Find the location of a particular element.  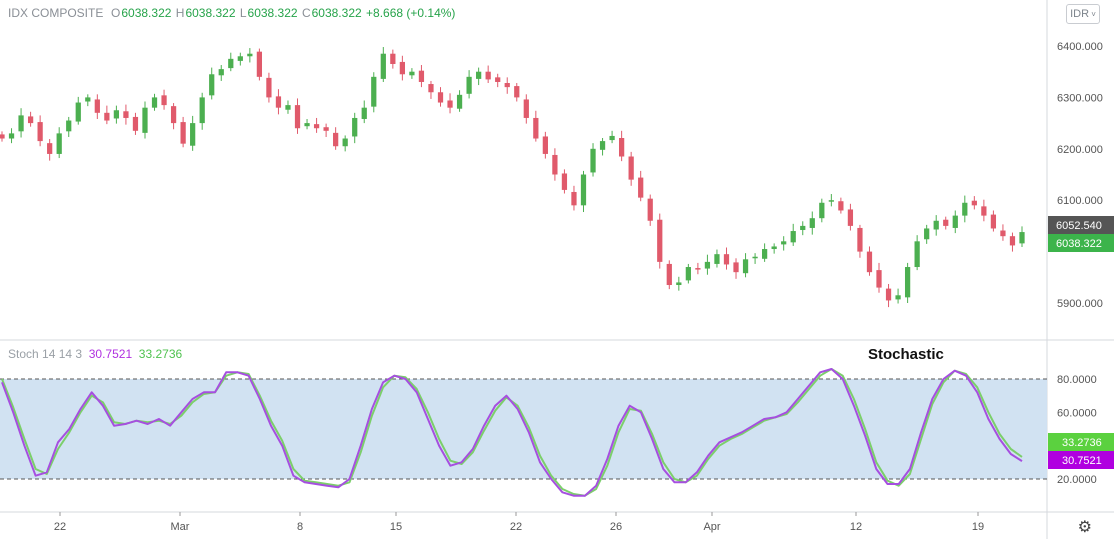

stoch-d-badge-label: 33.2736 is located at coordinates (1082, 443).